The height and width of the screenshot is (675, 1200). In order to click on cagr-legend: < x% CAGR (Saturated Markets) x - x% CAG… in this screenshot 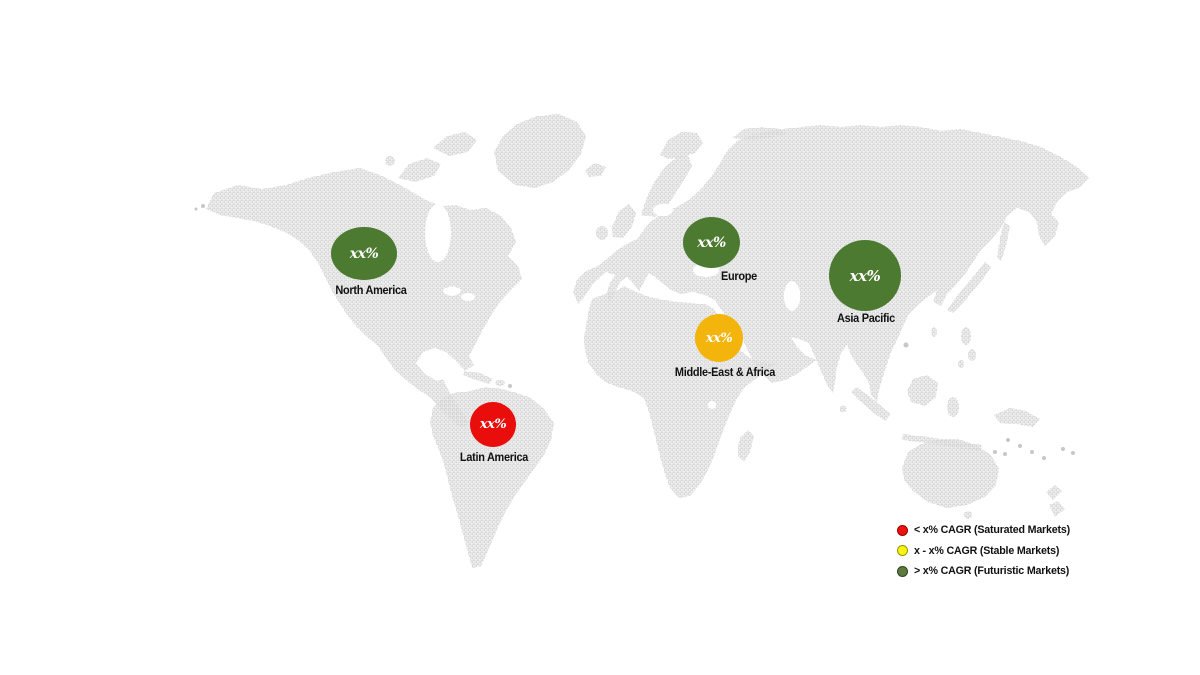, I will do `click(986, 551)`.